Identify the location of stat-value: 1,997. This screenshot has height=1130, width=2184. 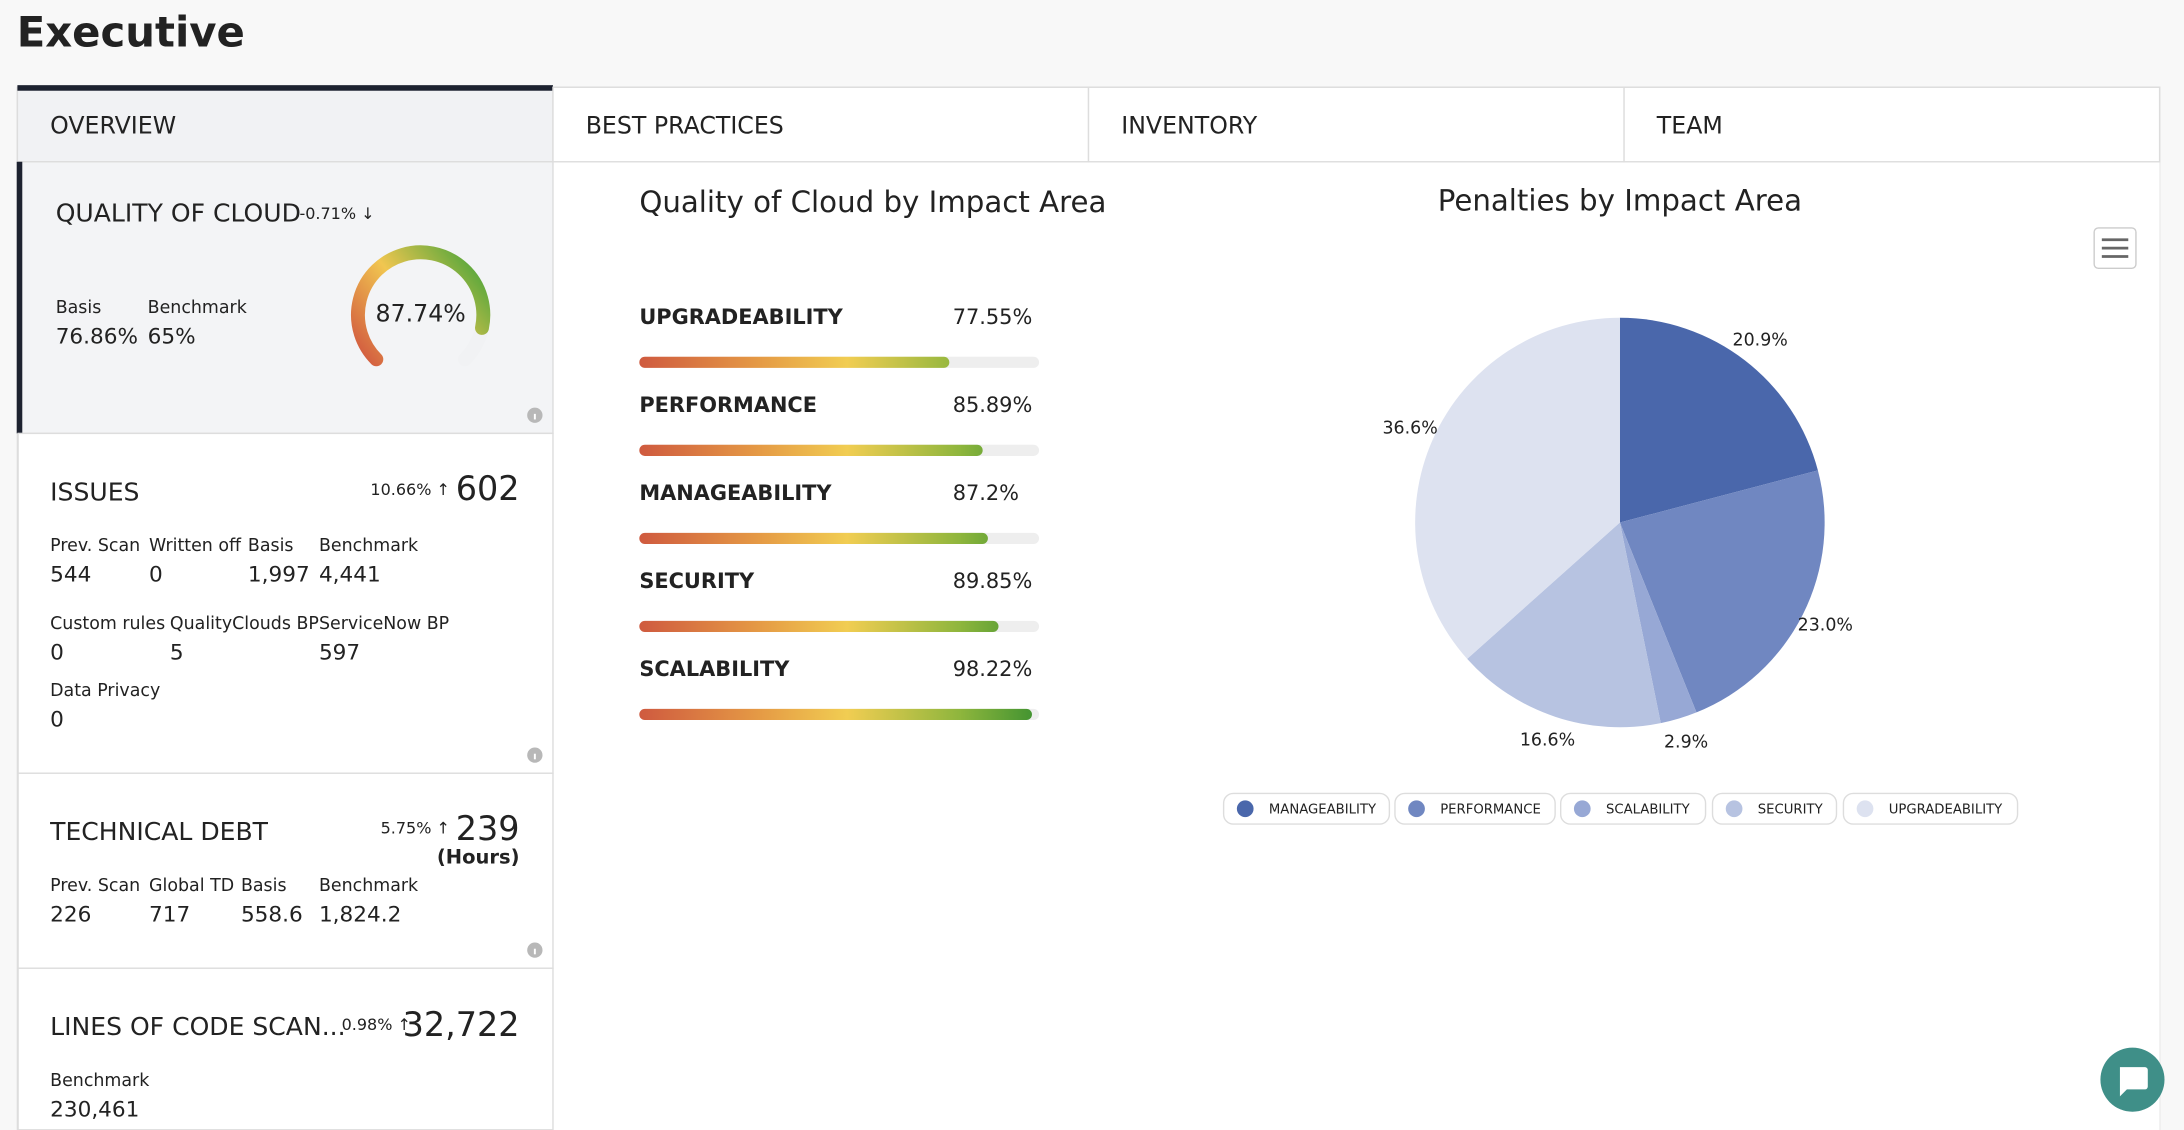
(279, 574).